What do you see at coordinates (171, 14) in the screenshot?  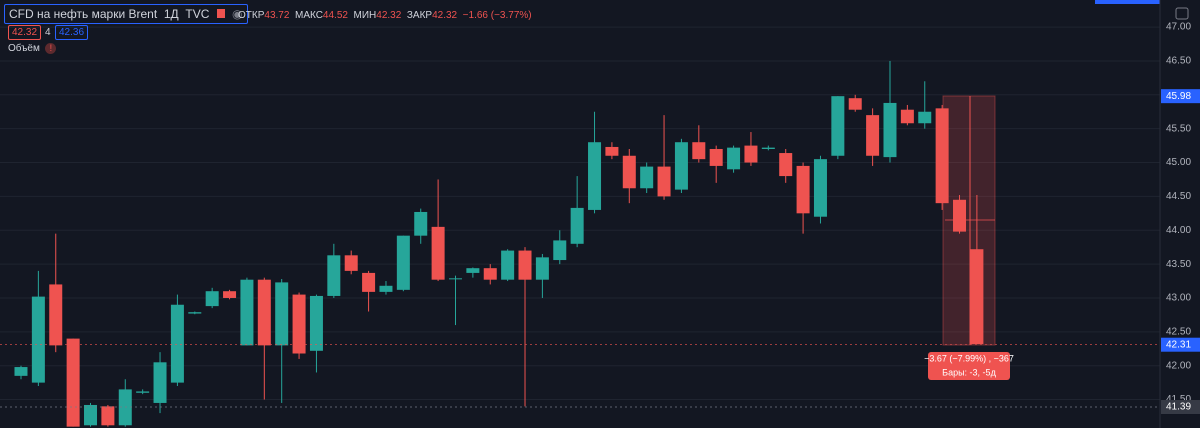 I see `interval: 1Д` at bounding box center [171, 14].